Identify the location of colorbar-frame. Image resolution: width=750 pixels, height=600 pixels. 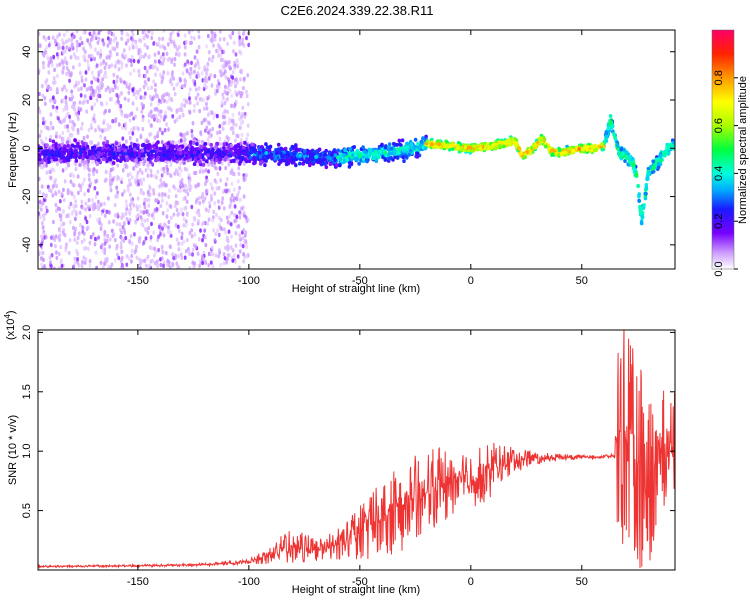
(723, 149).